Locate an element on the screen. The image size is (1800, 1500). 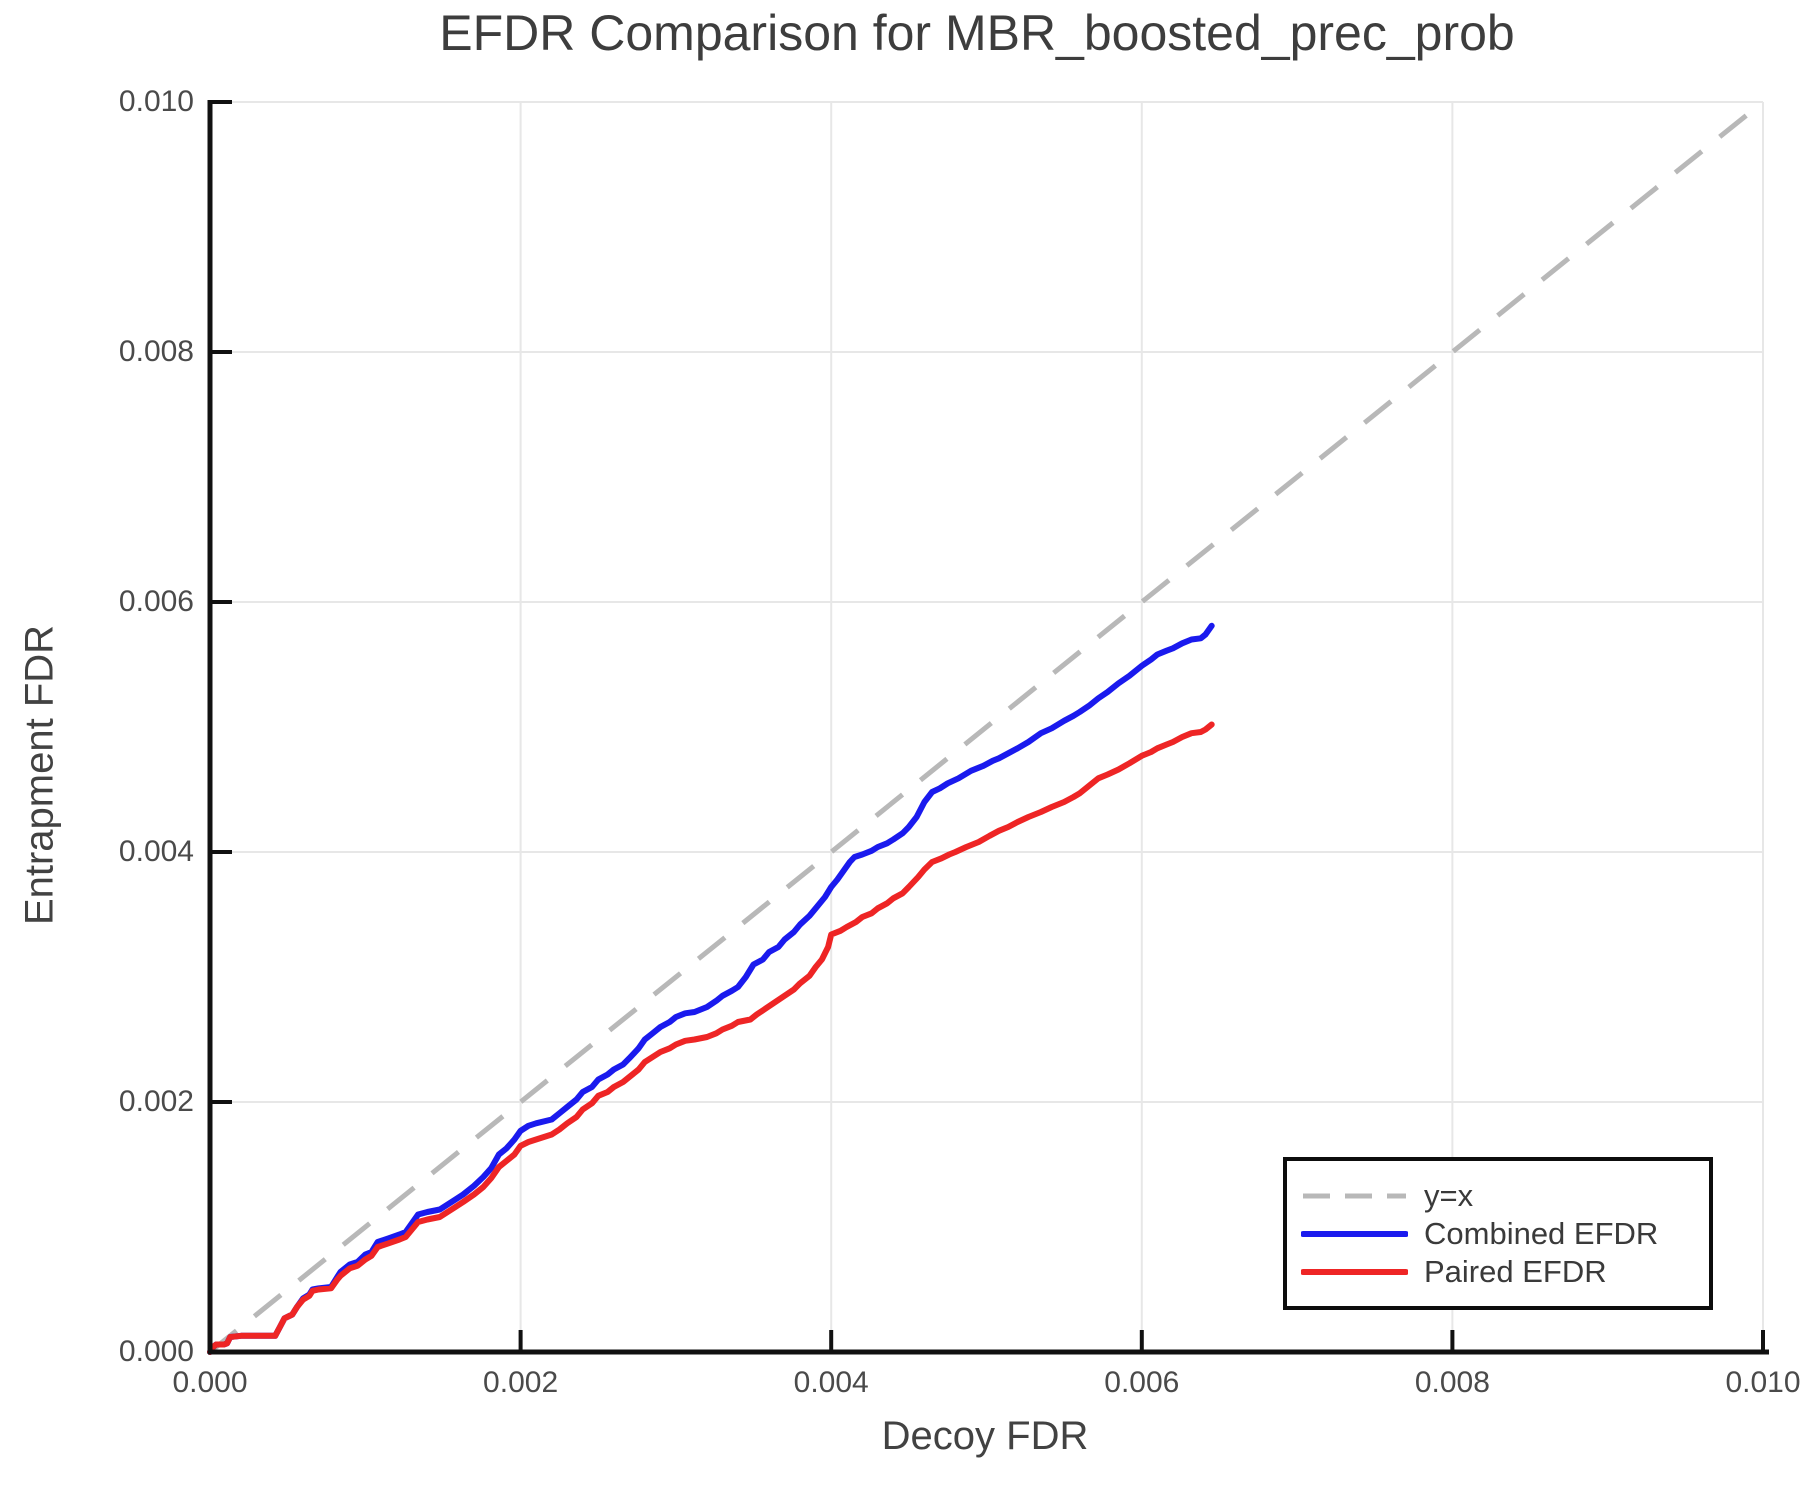
legend-row-paired-efdr: Paired EFDR is located at coordinates (1505, 1272).